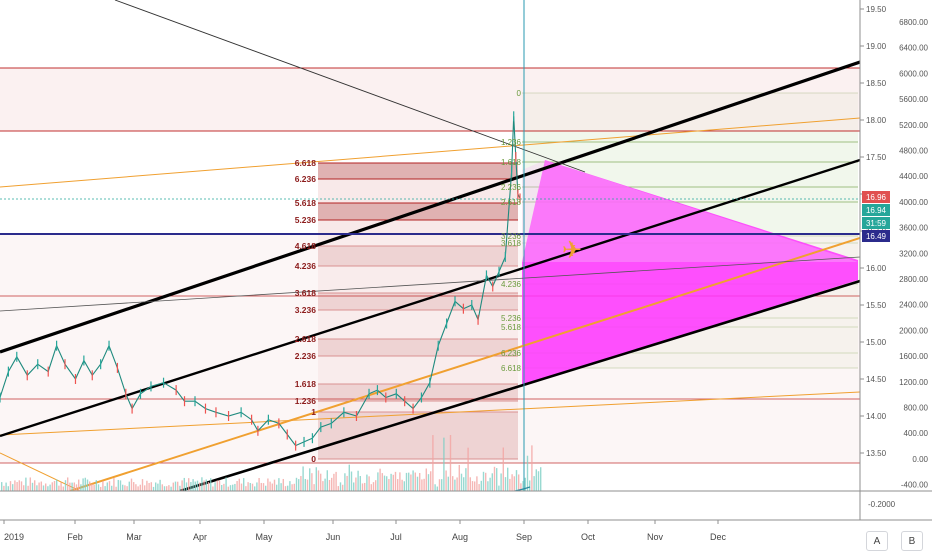 This screenshot has height=555, width=932. I want to click on time-tick-label: Nov, so click(655, 537).